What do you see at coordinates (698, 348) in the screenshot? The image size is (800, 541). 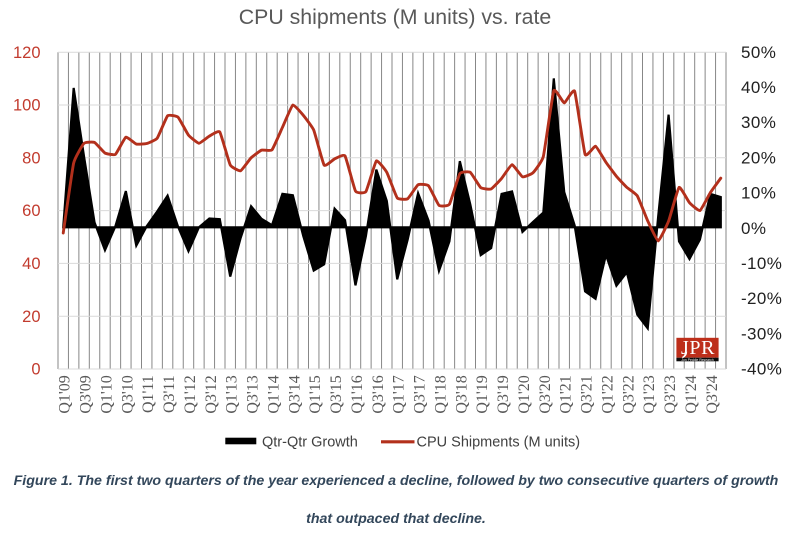 I see `svg-text: JPR` at bounding box center [698, 348].